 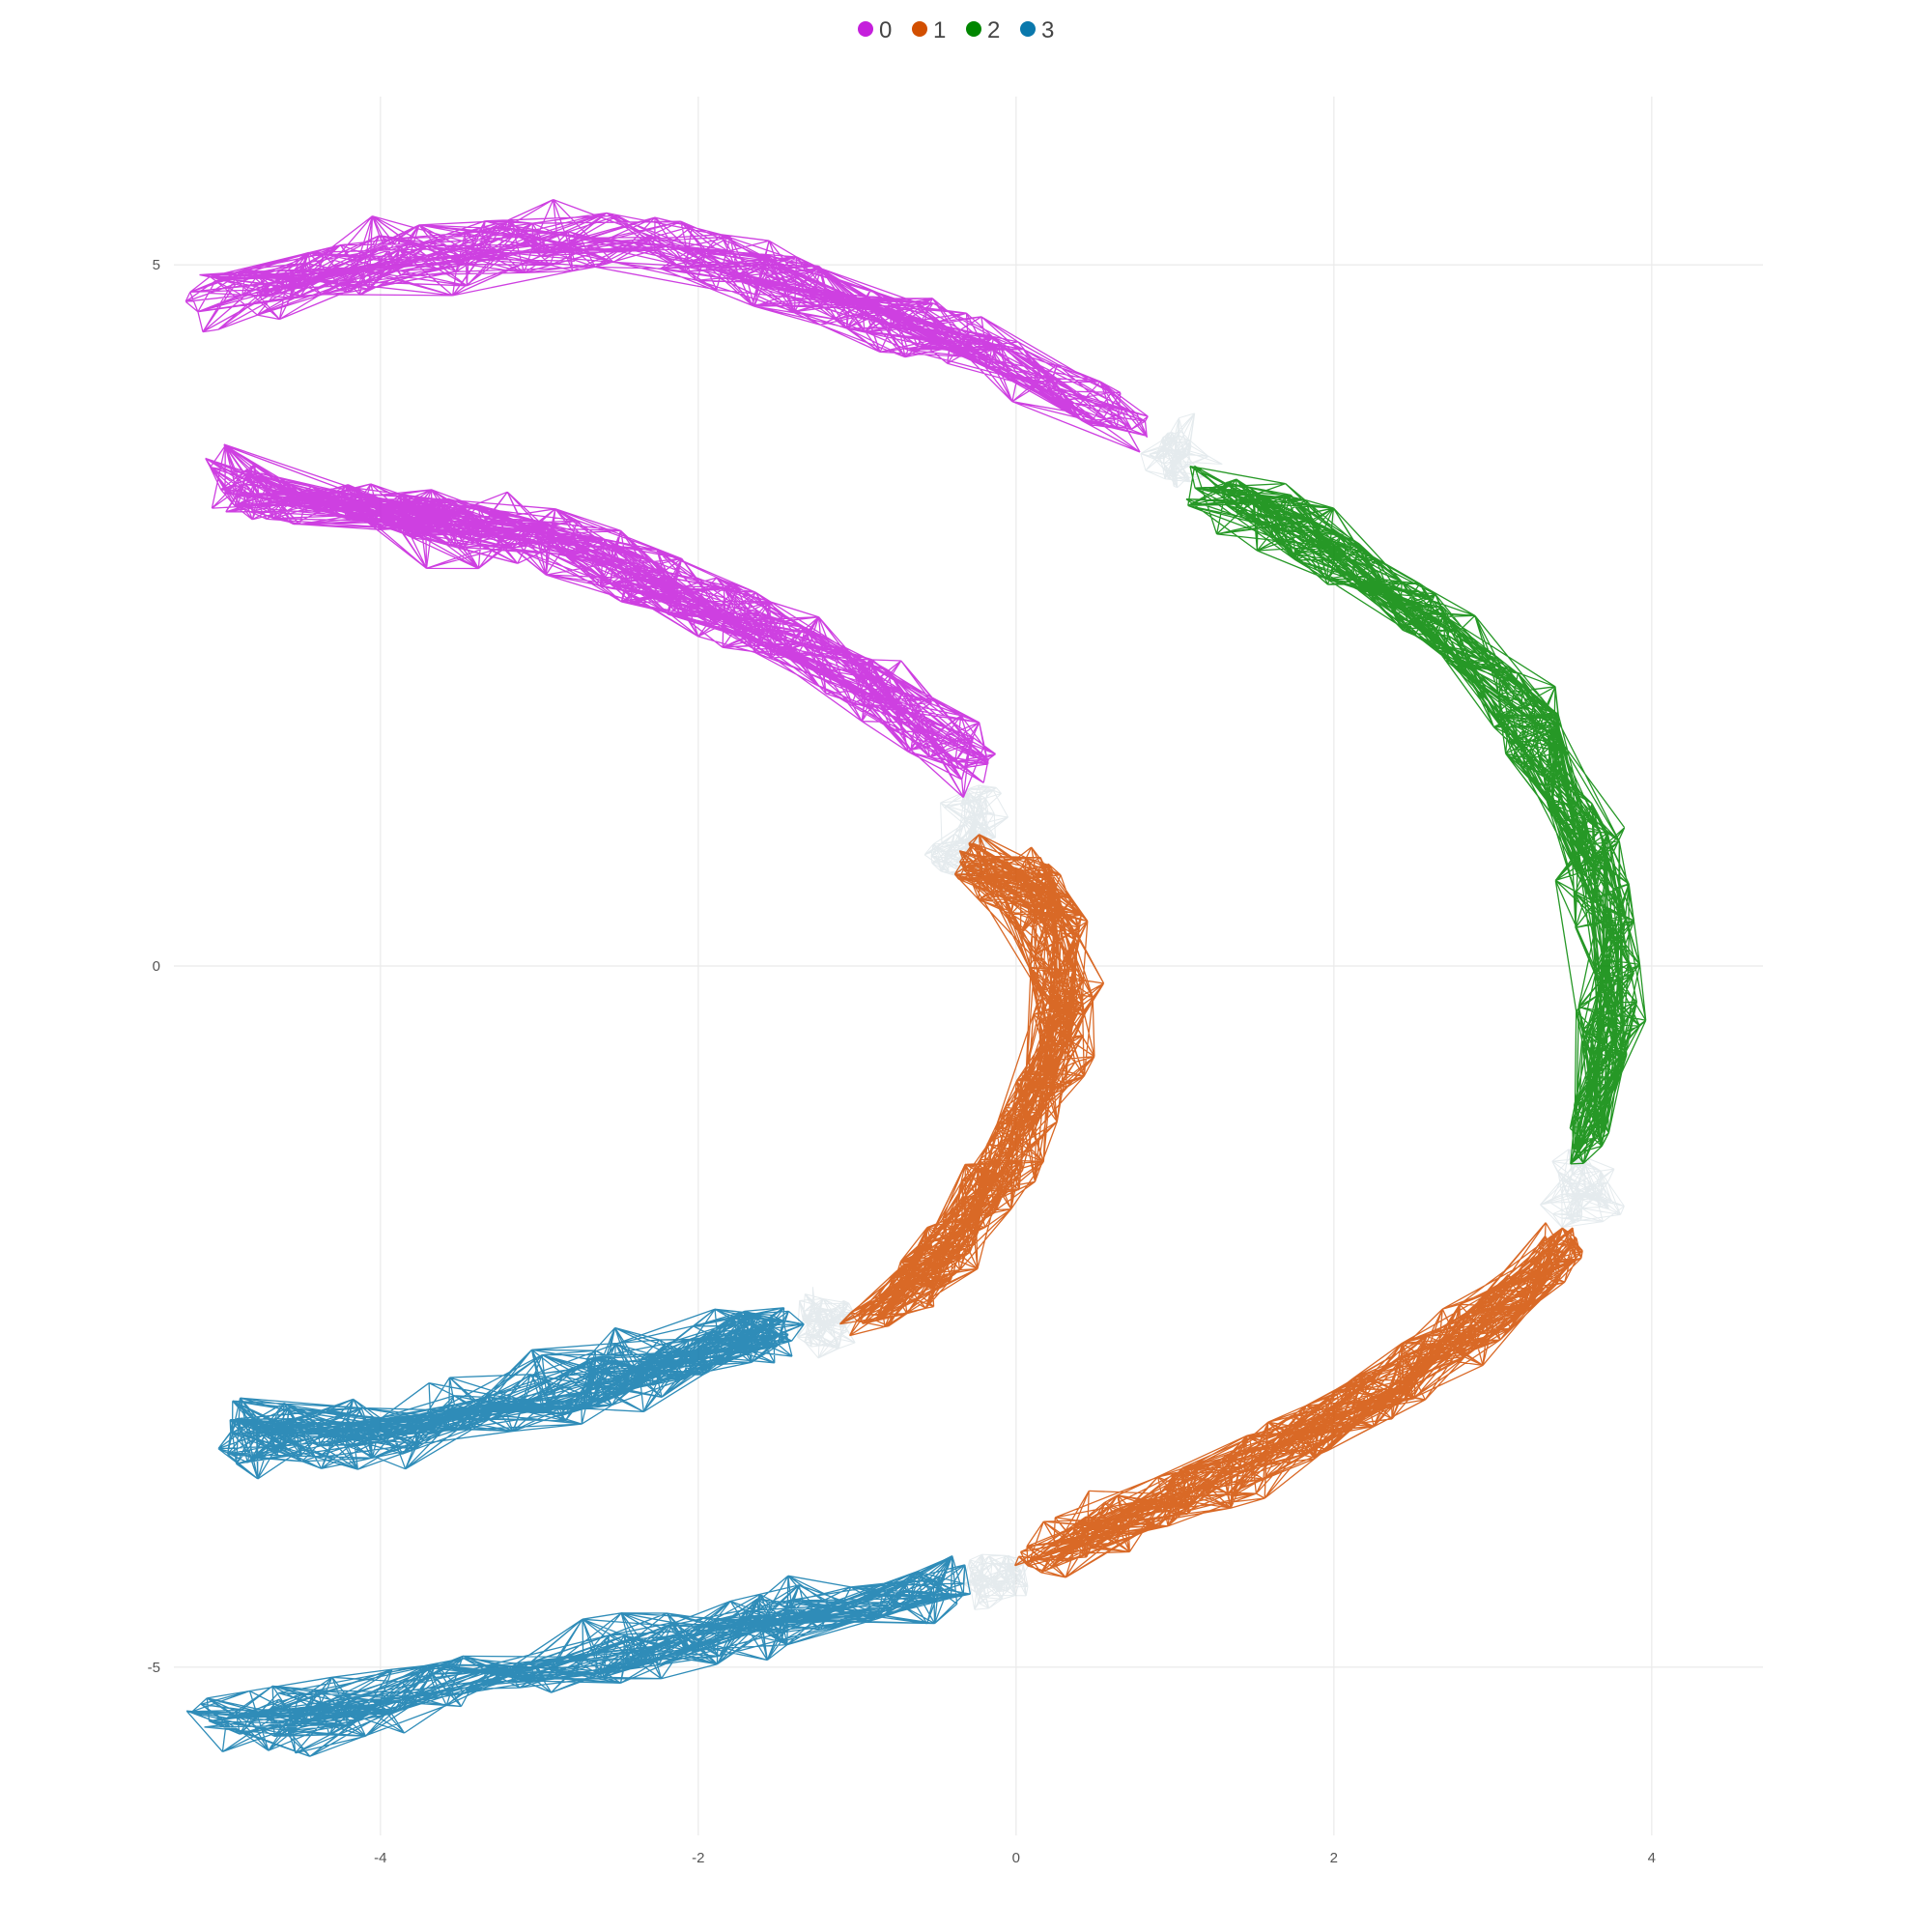 I want to click on legend-label-3: 3, so click(x=1047, y=30).